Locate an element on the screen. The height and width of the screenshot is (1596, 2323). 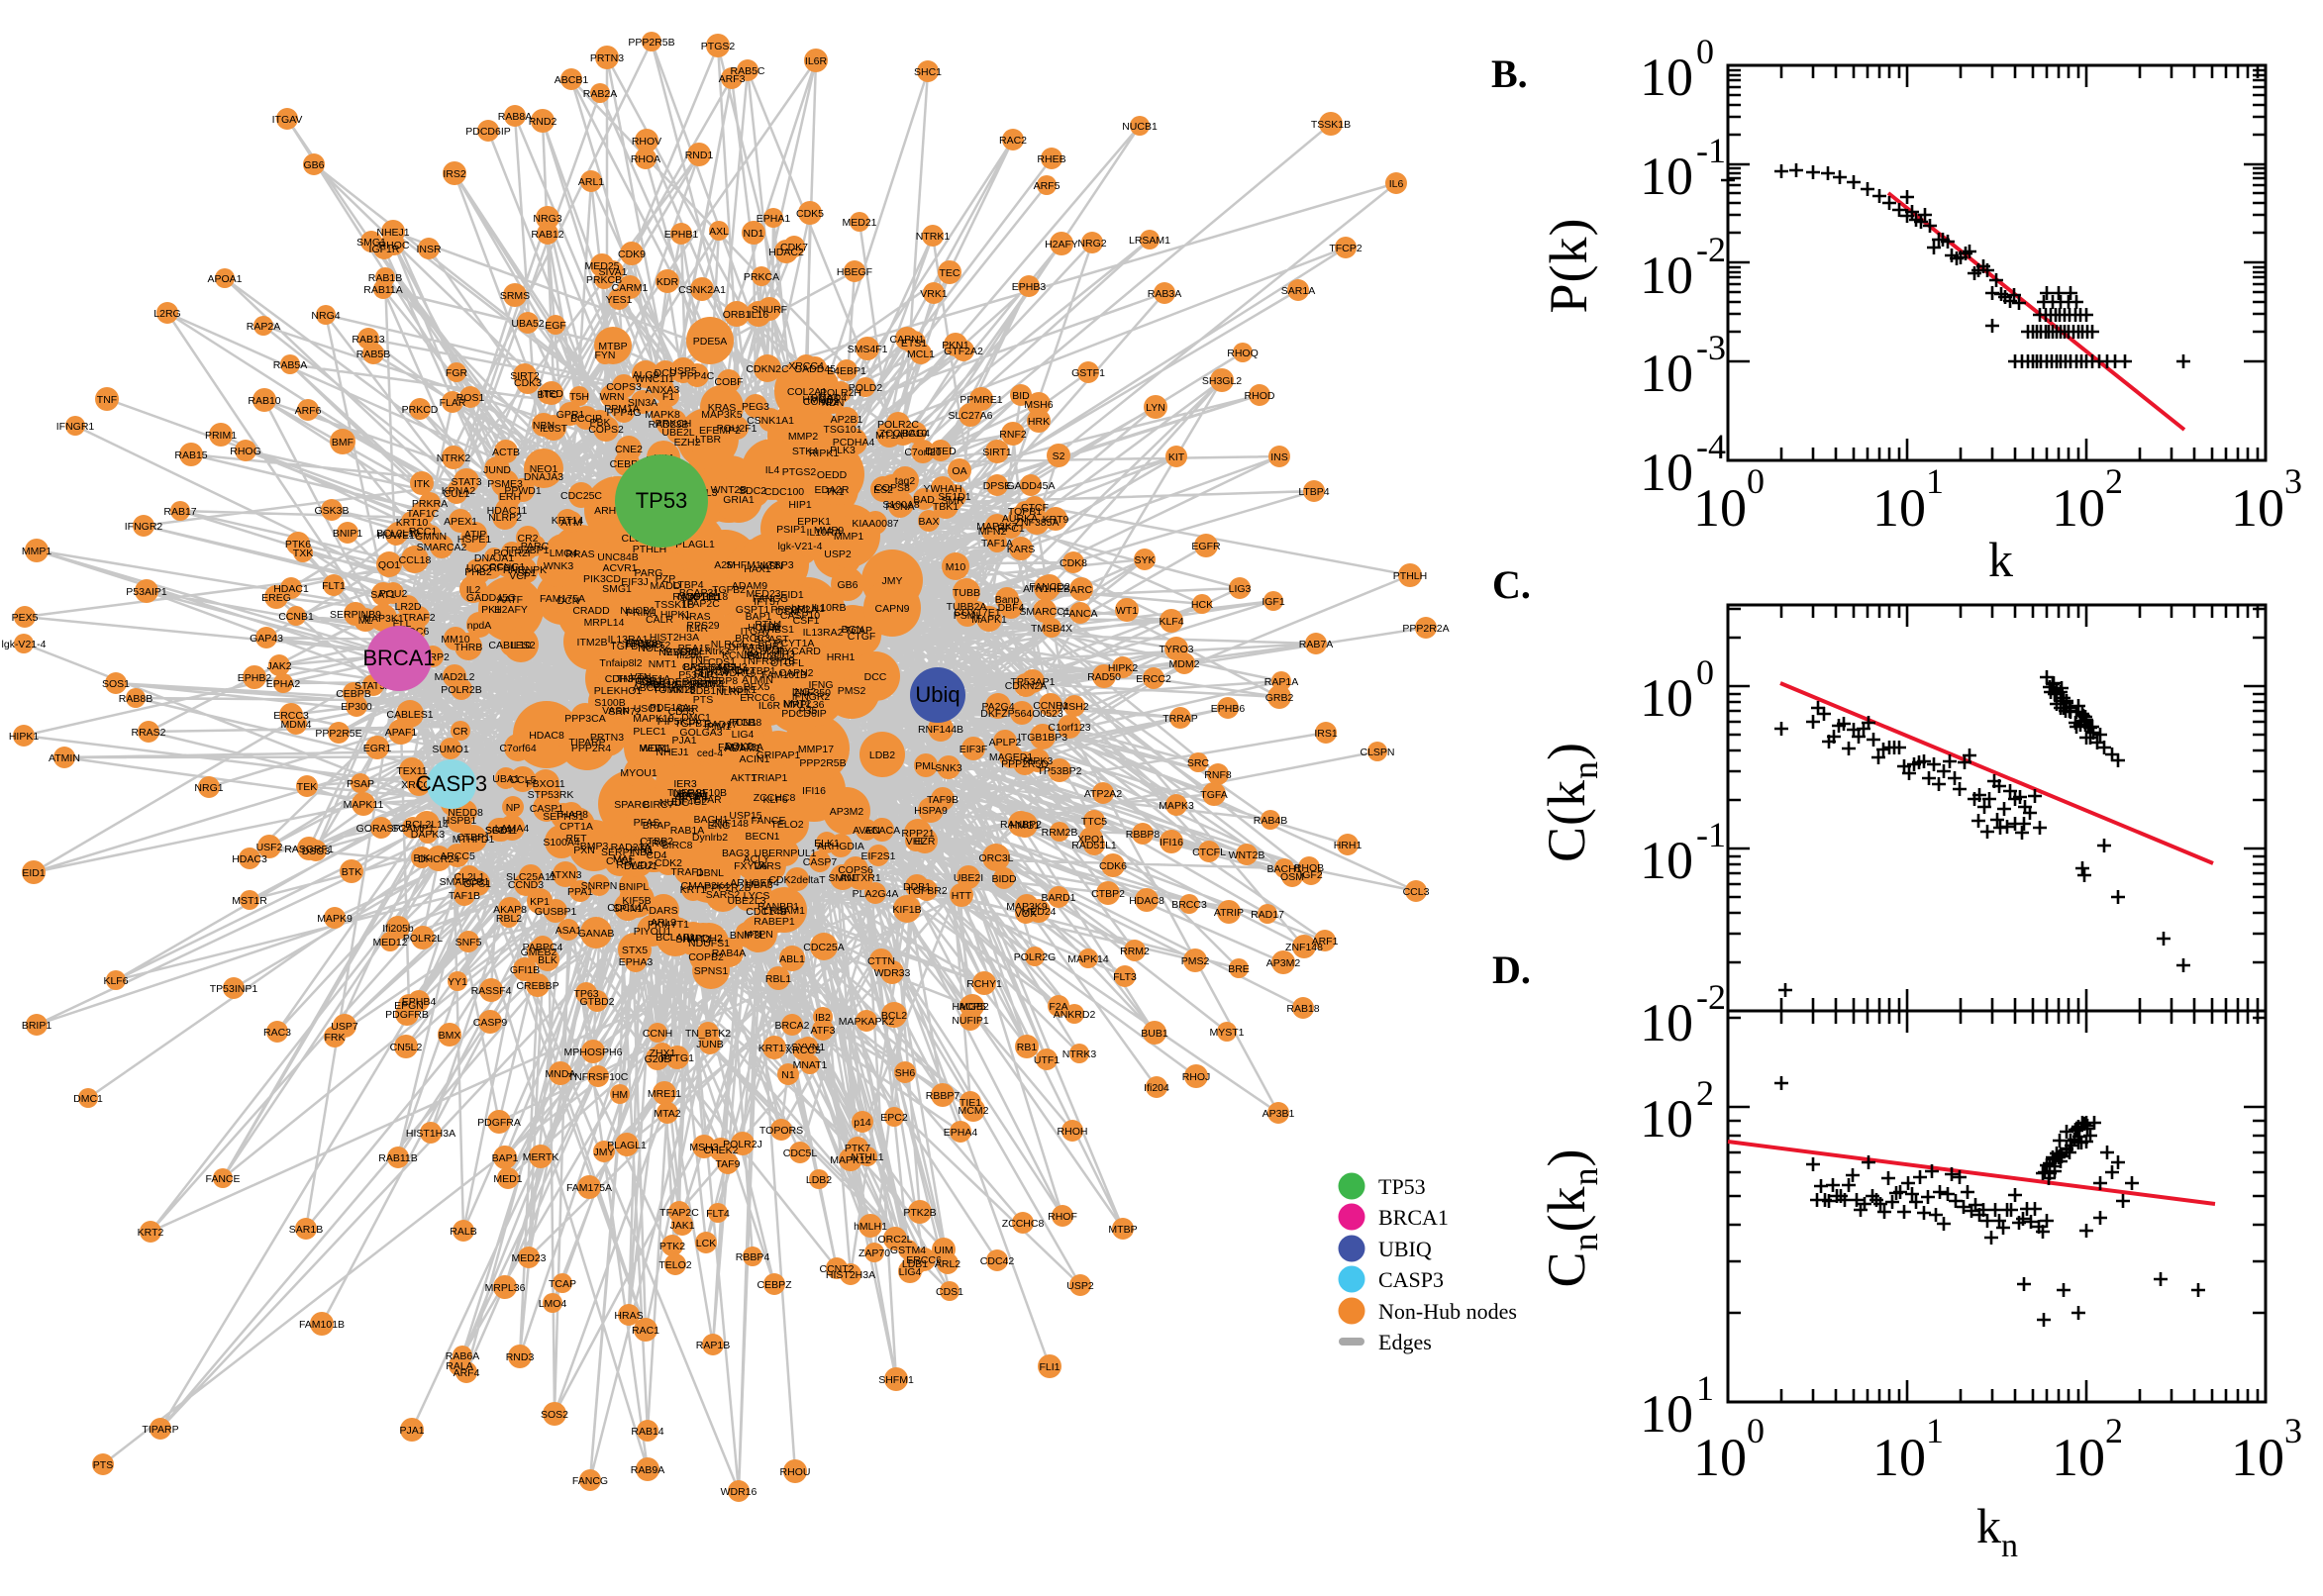
svg-text: IL13RA2 is located at coordinates (823, 633).